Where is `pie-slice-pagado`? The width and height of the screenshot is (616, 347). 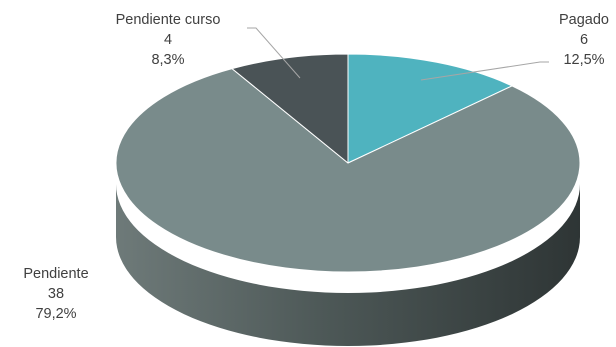 pie-slice-pagado is located at coordinates (430, 108).